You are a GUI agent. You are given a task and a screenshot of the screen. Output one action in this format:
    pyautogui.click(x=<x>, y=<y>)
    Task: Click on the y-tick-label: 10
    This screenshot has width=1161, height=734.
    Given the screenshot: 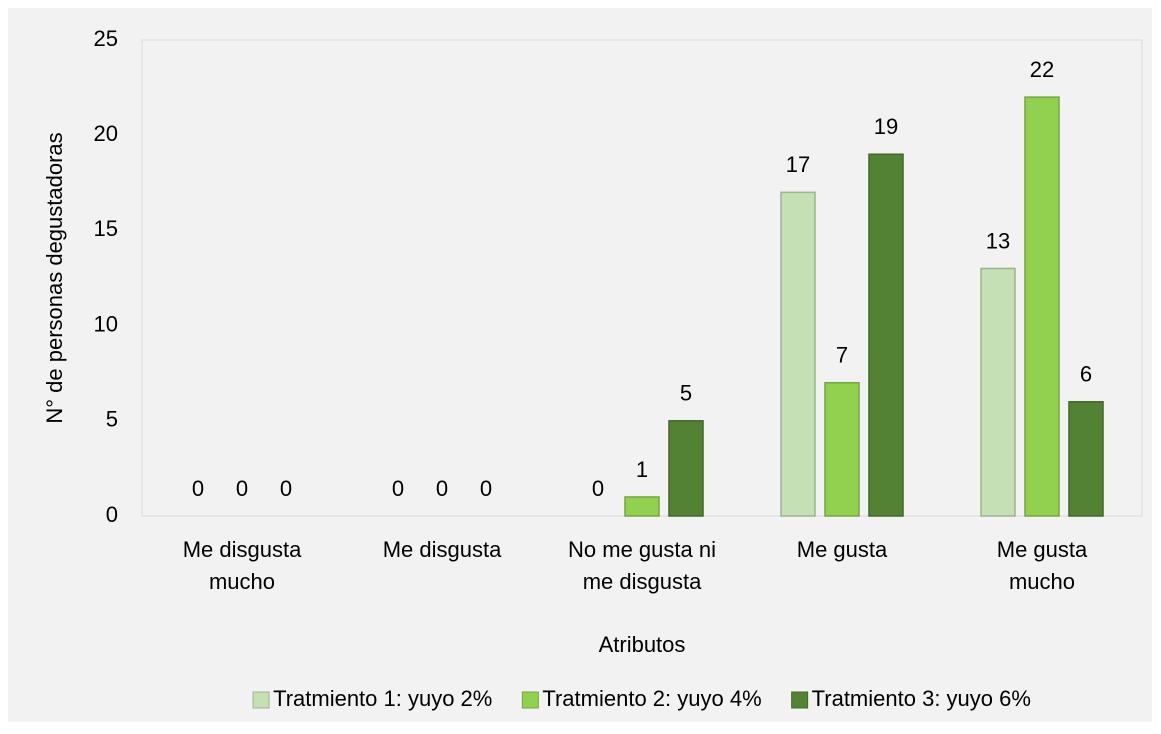 What is the action you would take?
    pyautogui.click(x=106, y=323)
    